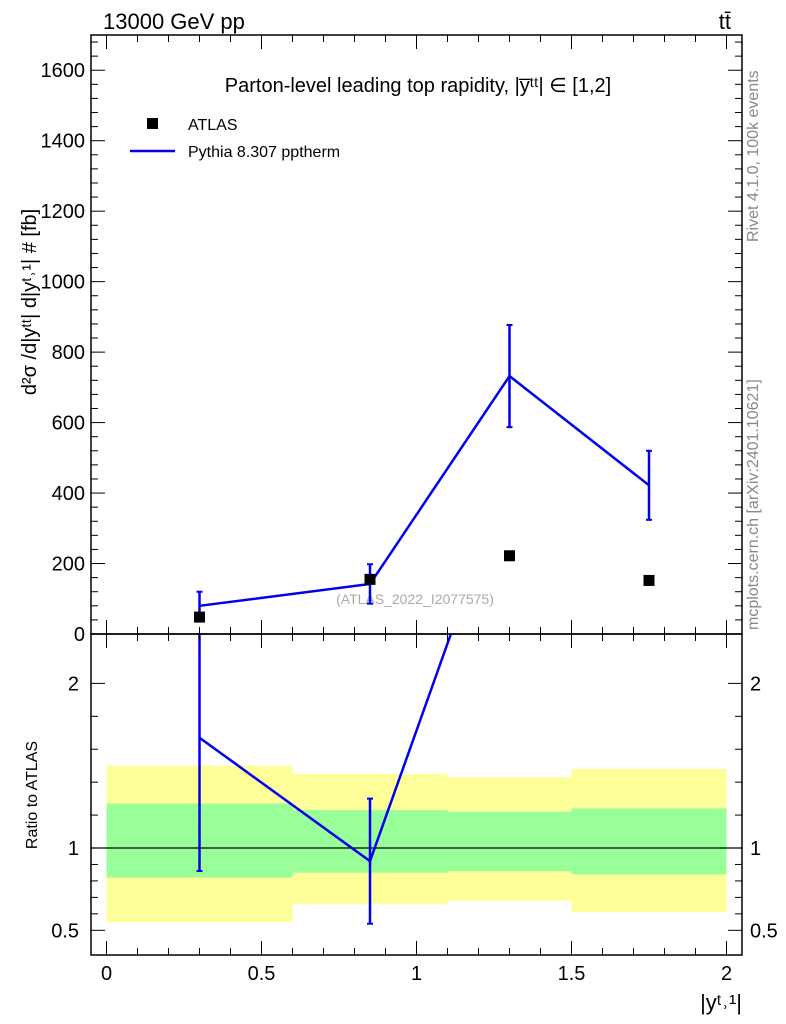 The height and width of the screenshot is (1024, 786). Describe the element at coordinates (262, 974) in the screenshot. I see `x-tick-label: 0.5` at that location.